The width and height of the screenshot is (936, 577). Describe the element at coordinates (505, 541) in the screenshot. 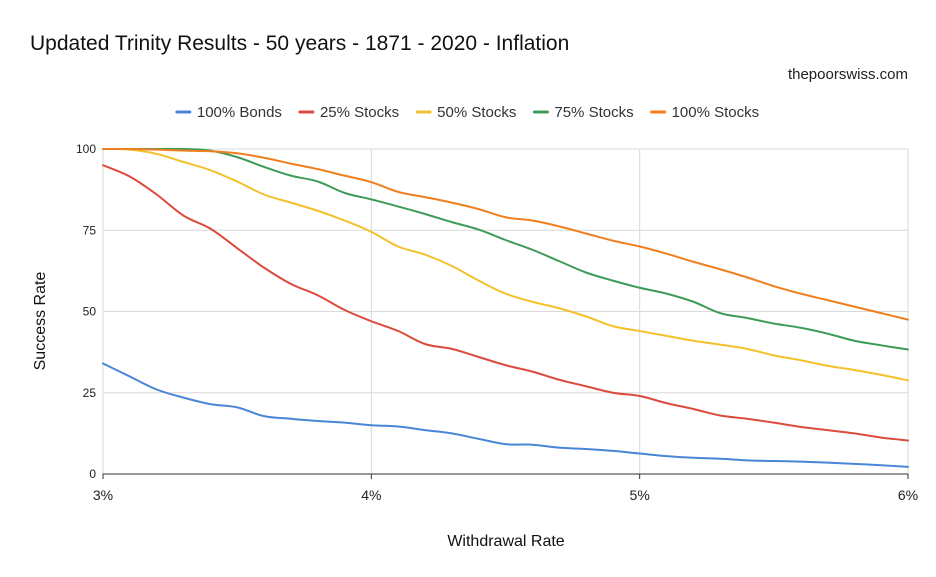

I see `x-axis-label: Withdrawal Rate` at that location.